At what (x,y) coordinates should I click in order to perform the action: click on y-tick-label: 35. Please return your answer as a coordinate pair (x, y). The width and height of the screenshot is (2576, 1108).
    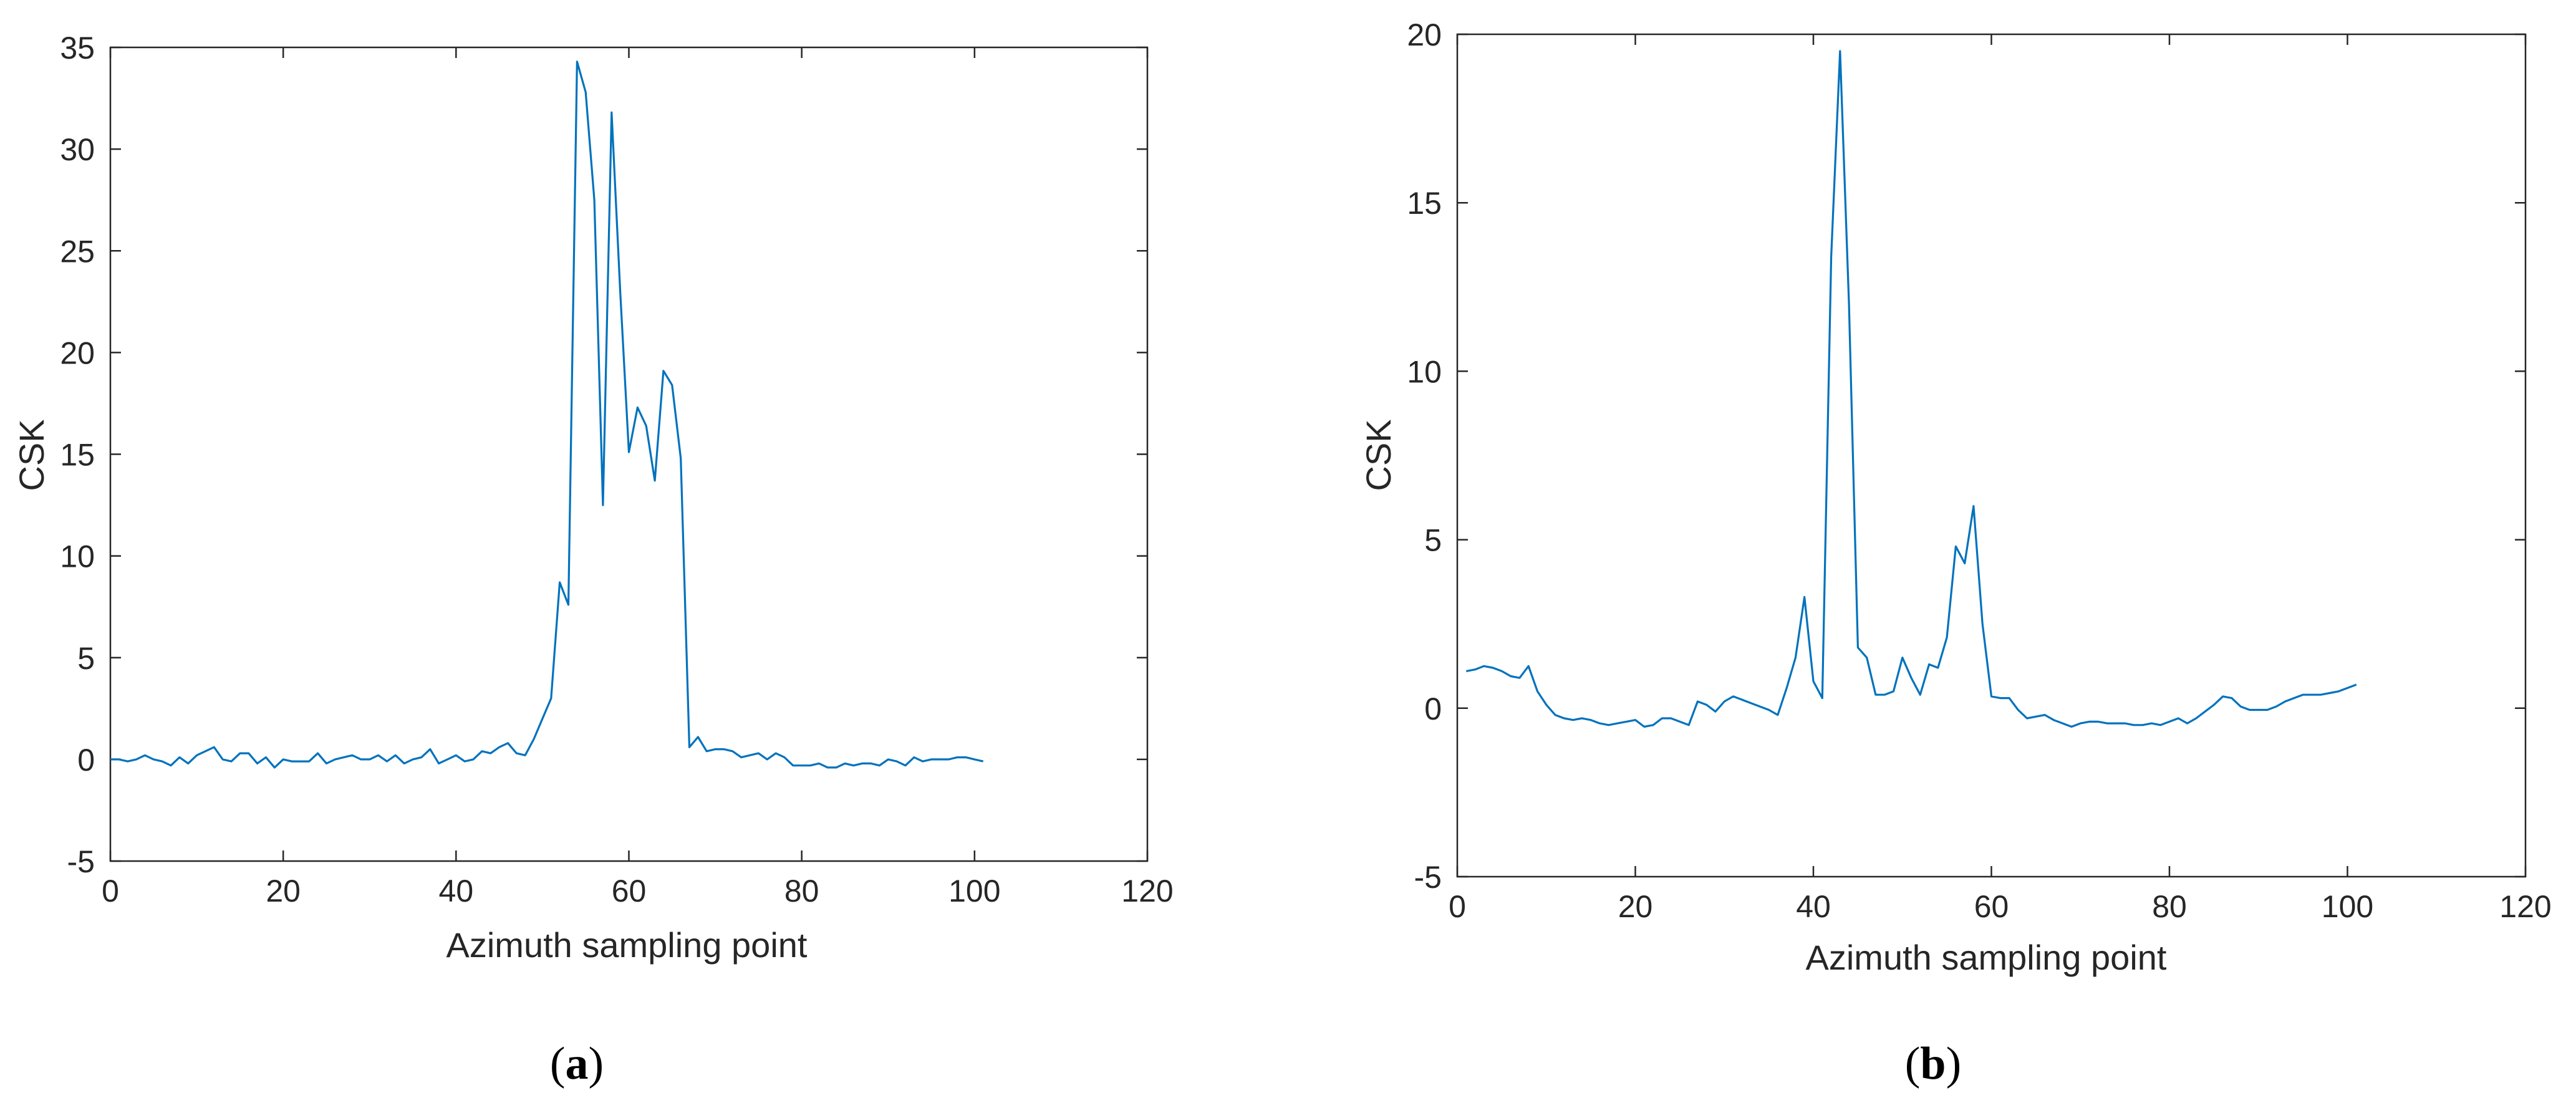
    Looking at the image, I should click on (77, 48).